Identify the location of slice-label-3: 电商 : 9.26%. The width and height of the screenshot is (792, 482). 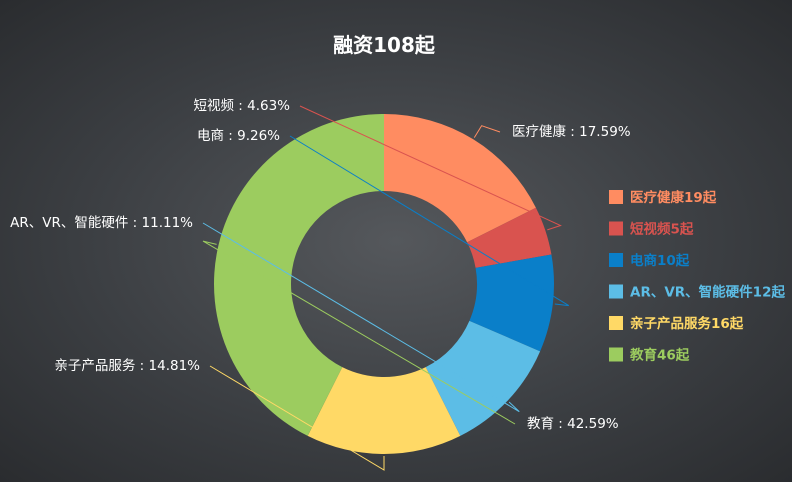
(238, 136).